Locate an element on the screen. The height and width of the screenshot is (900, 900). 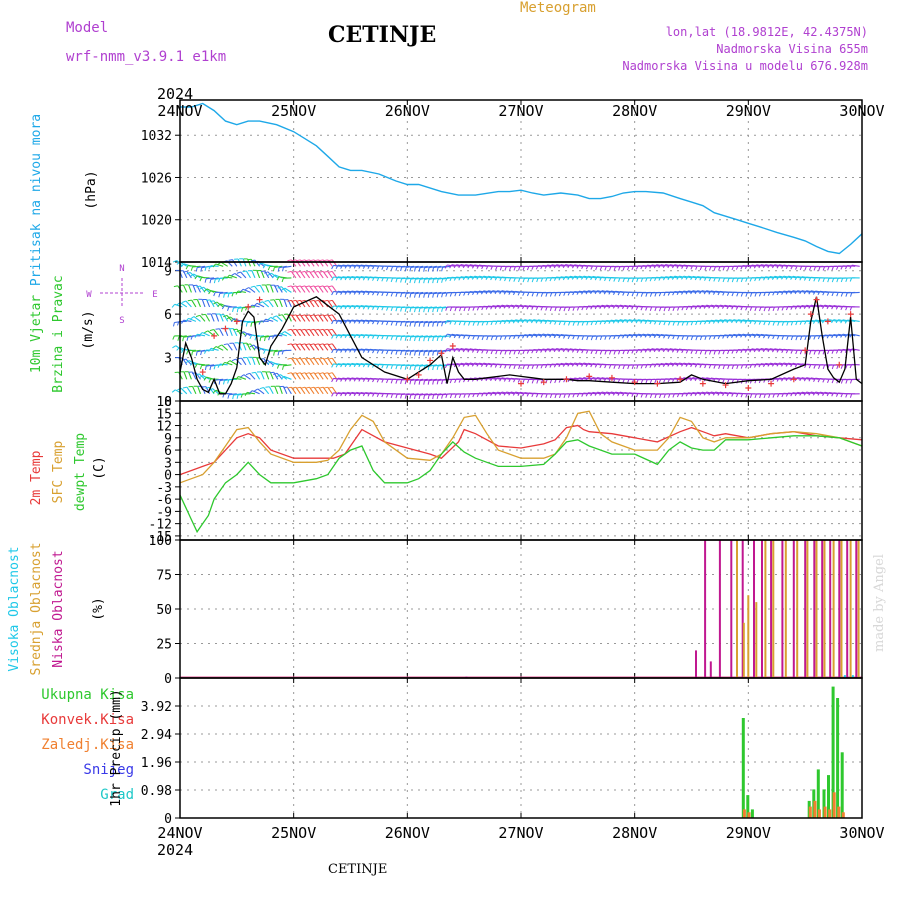
compass-e: E is located at coordinates (154, 295).